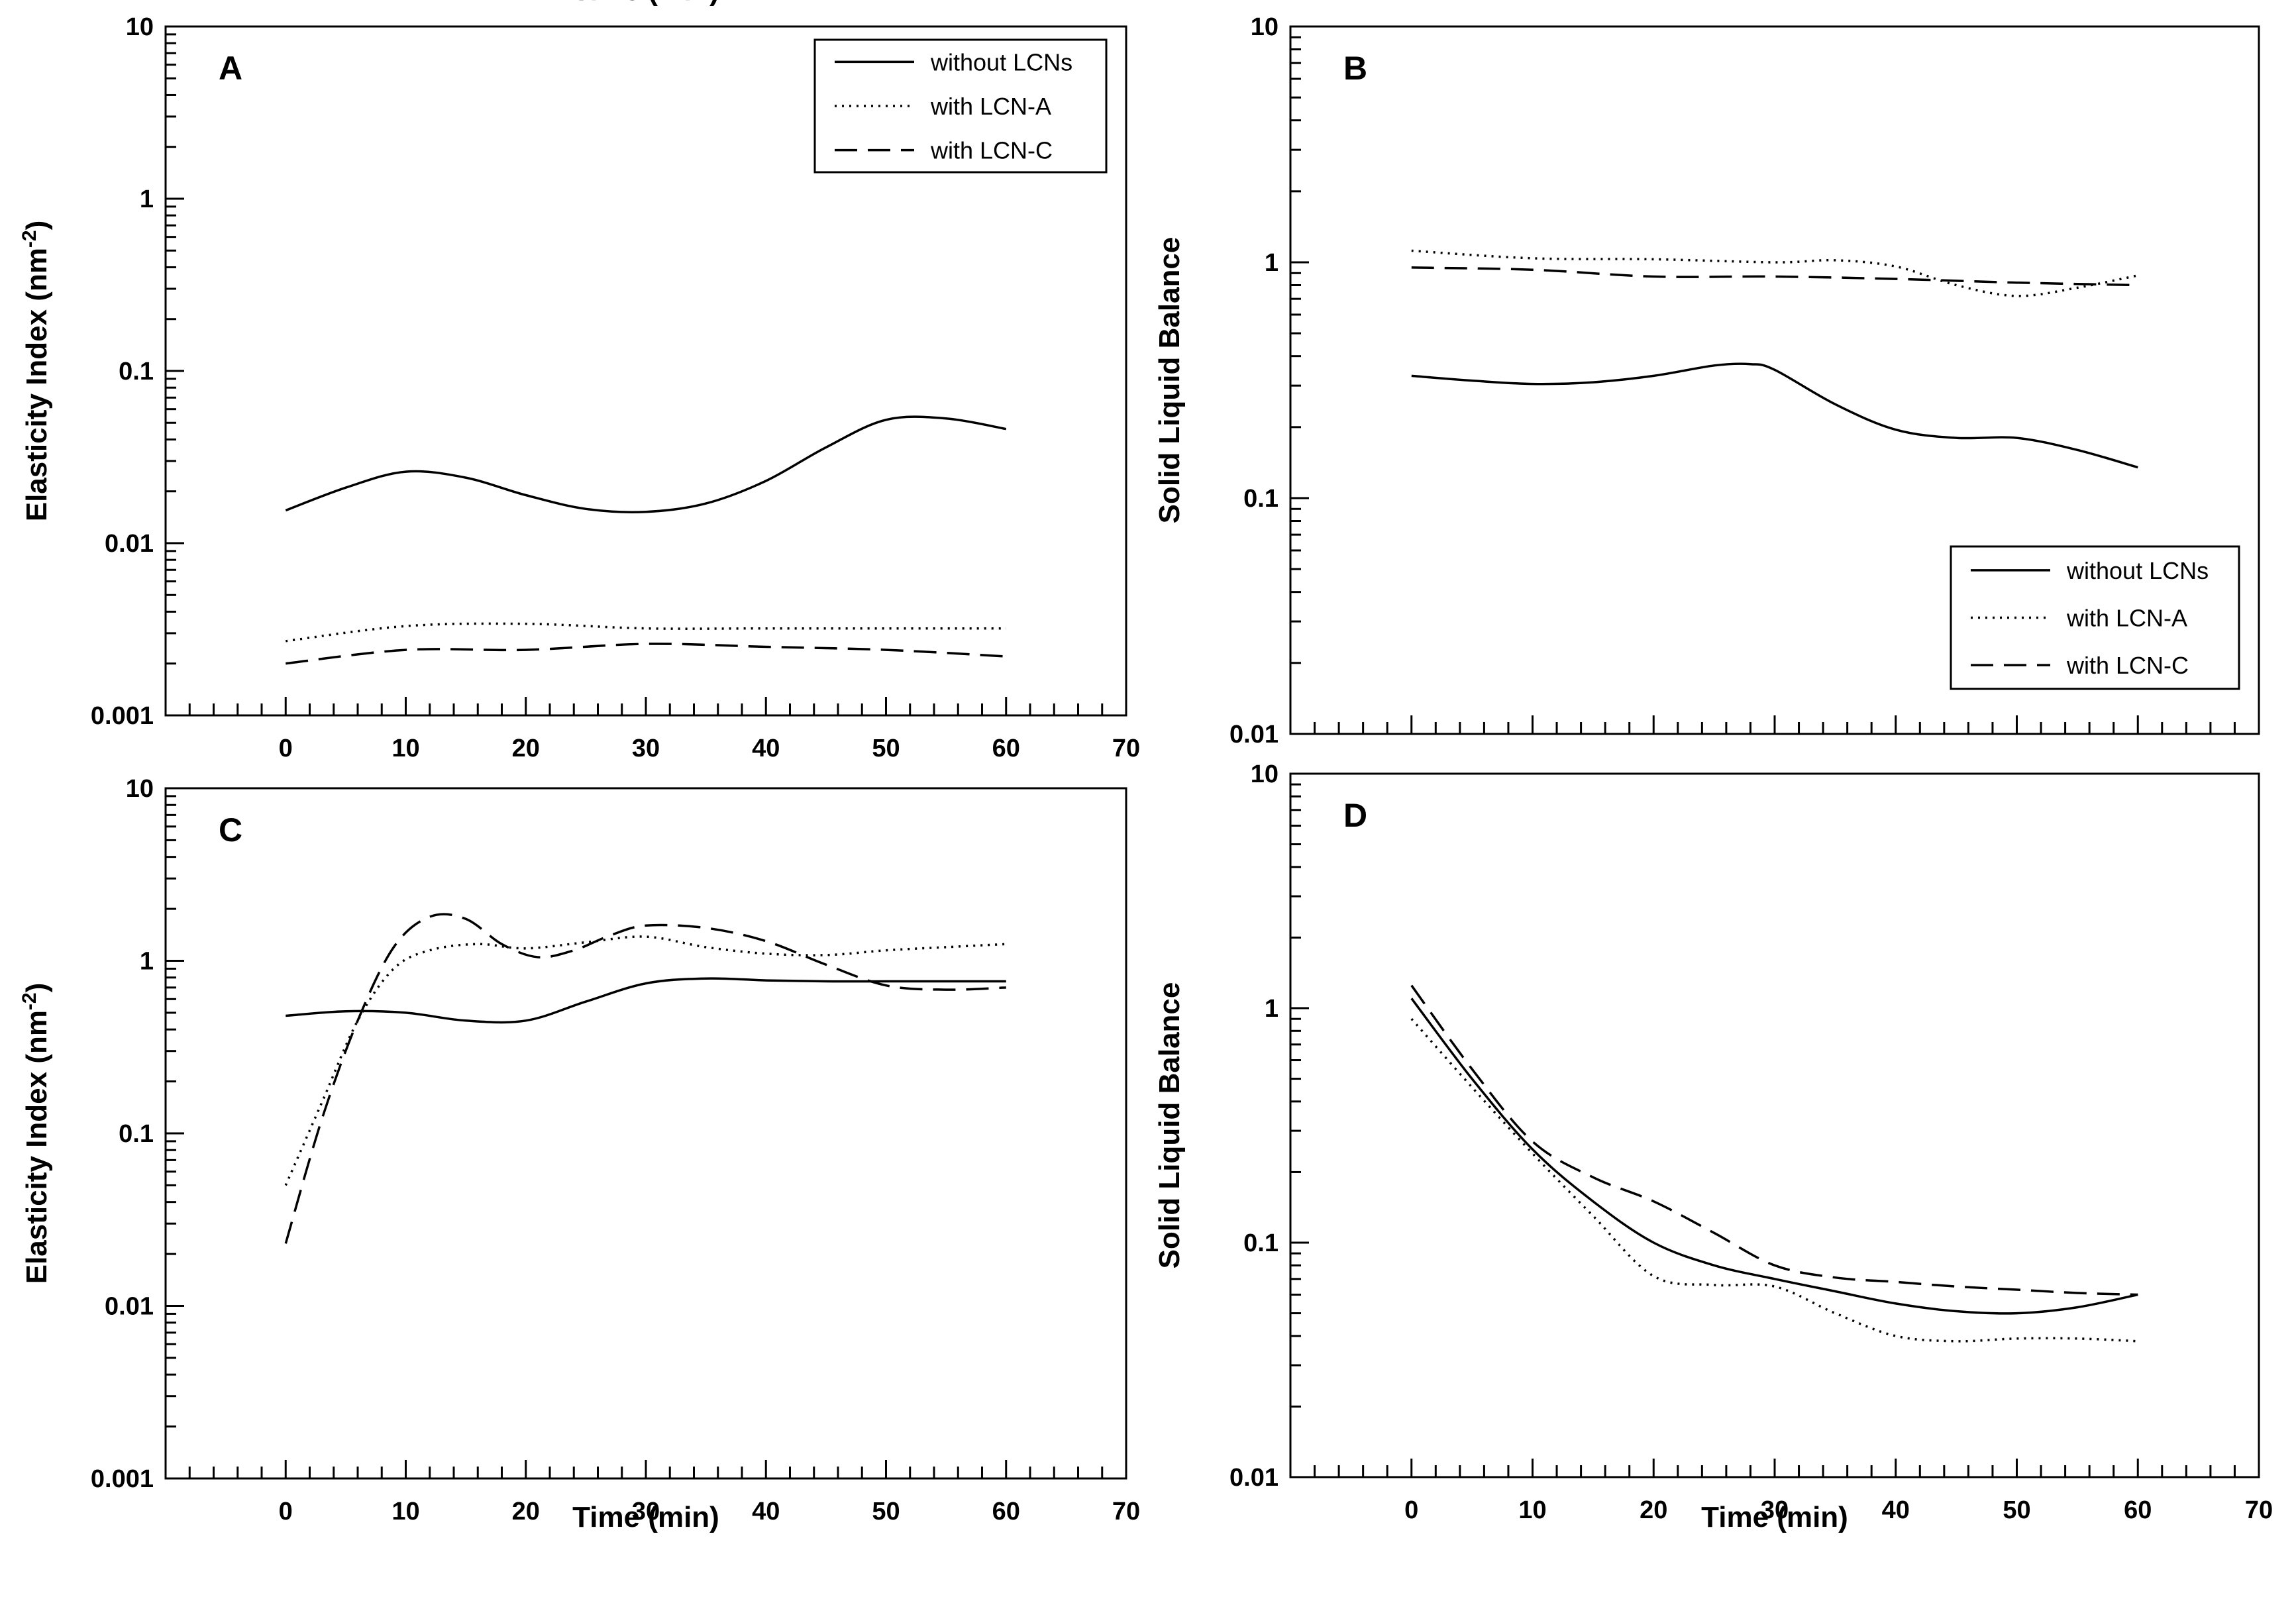 The image size is (2296, 1601). What do you see at coordinates (230, 830) in the screenshot?
I see `panel-label: C` at bounding box center [230, 830].